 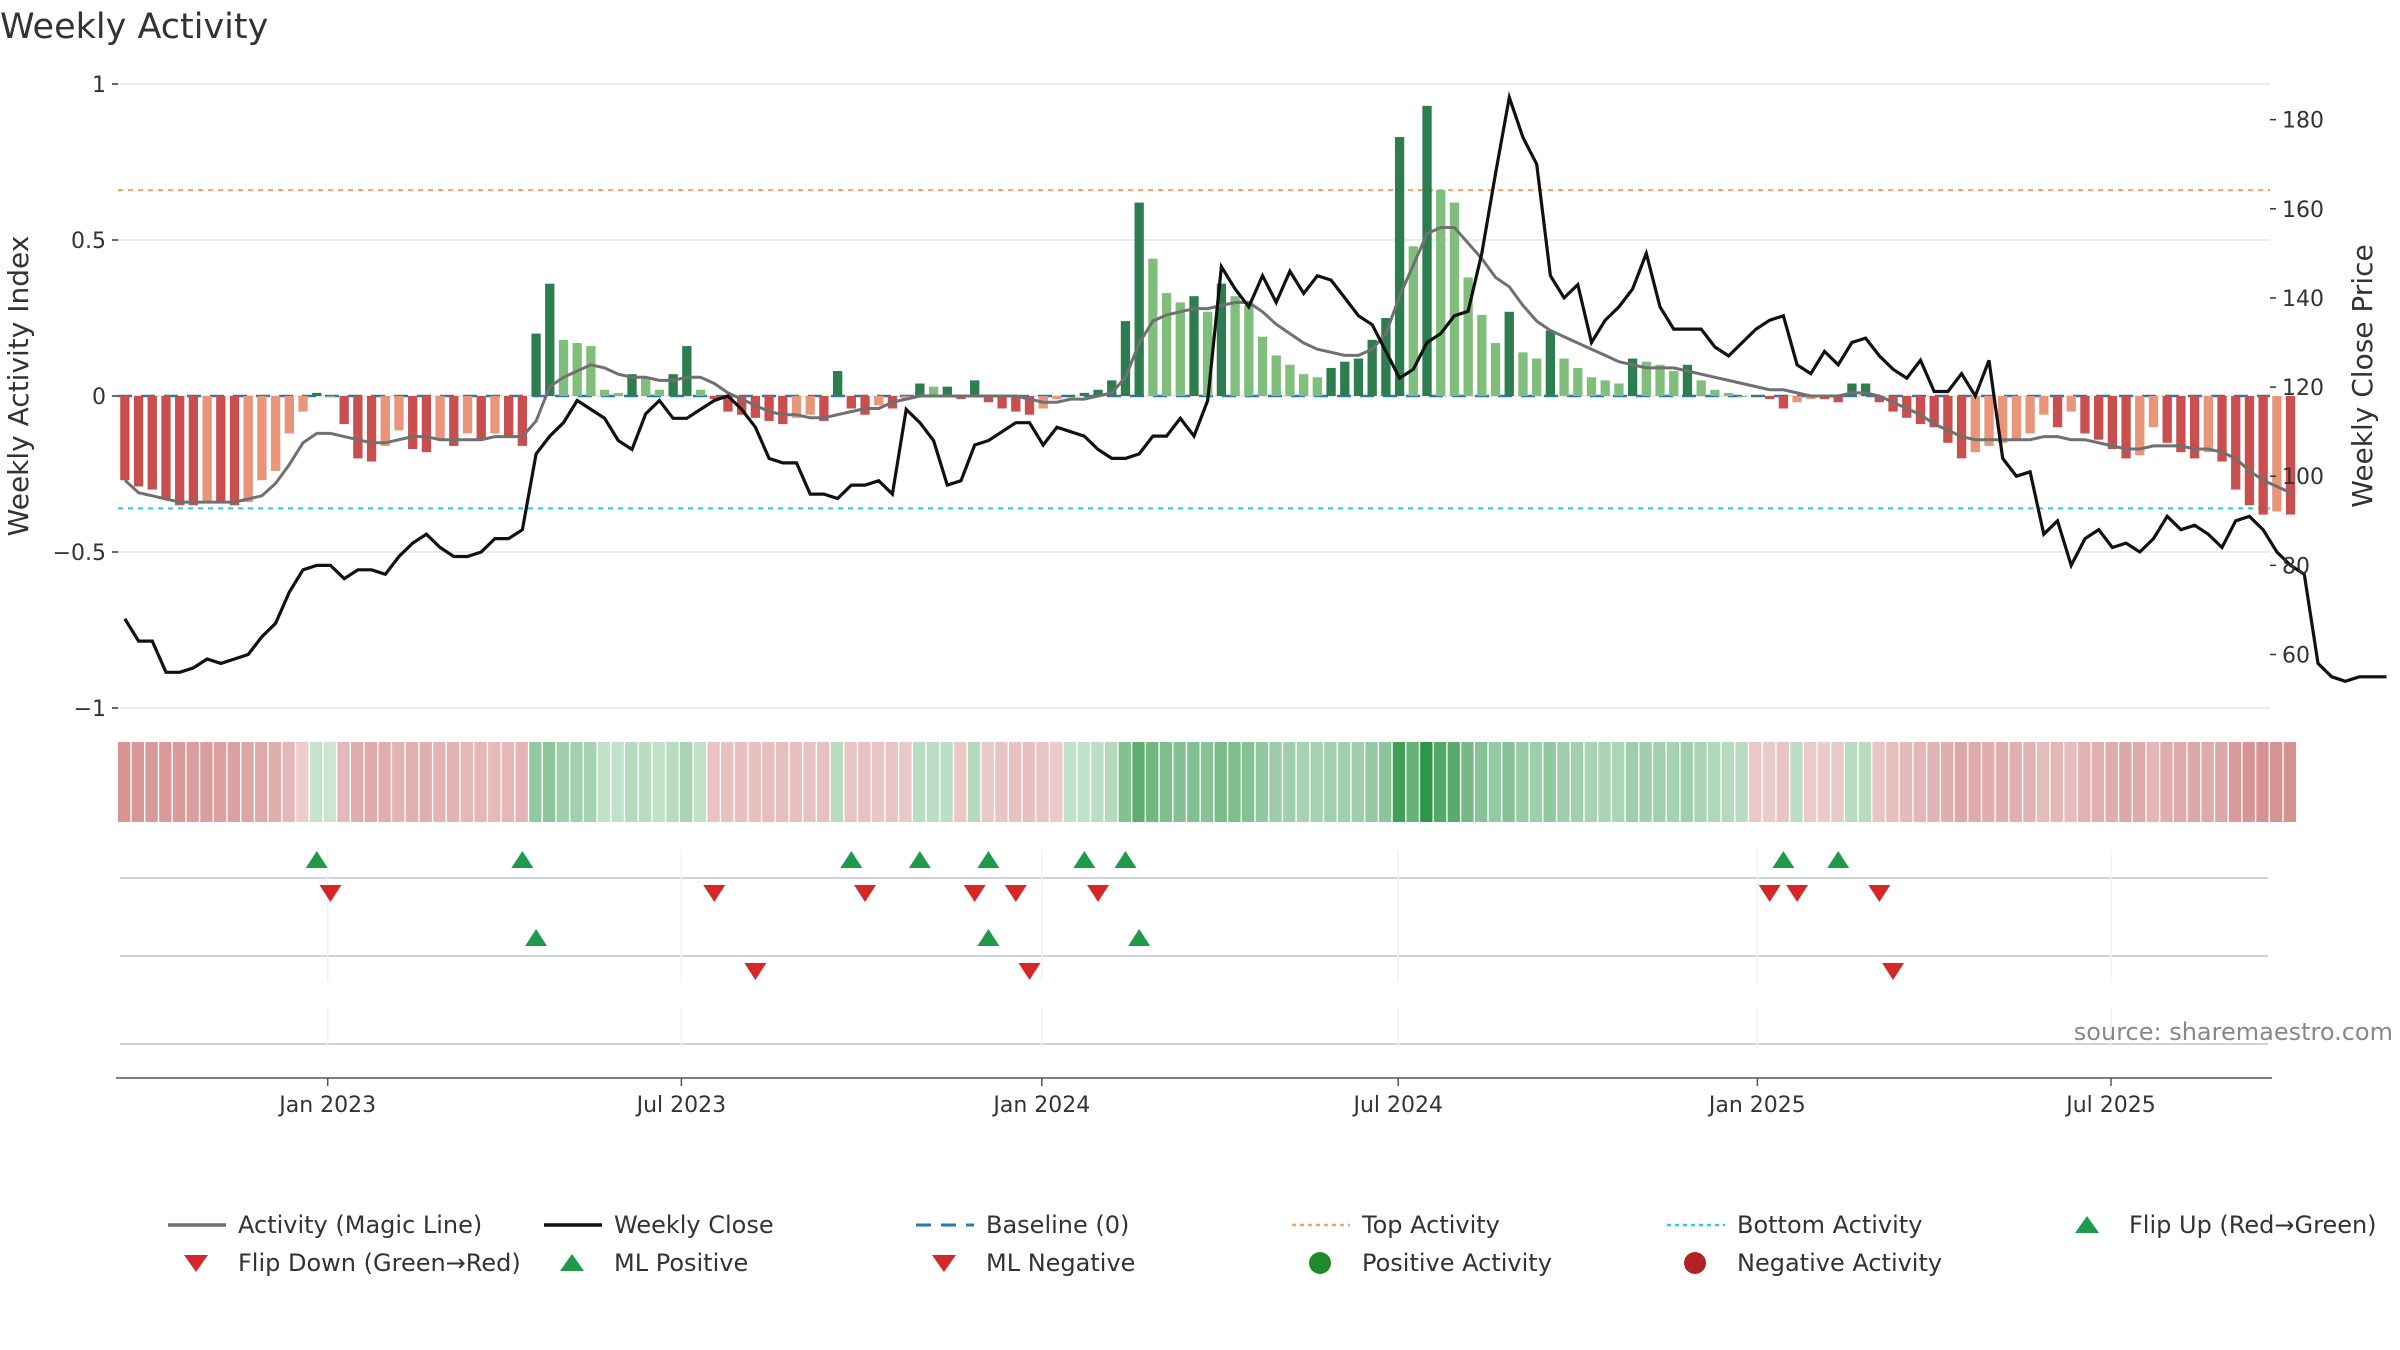 I want to click on y-right-tick-label: 180, so click(x=2303, y=121).